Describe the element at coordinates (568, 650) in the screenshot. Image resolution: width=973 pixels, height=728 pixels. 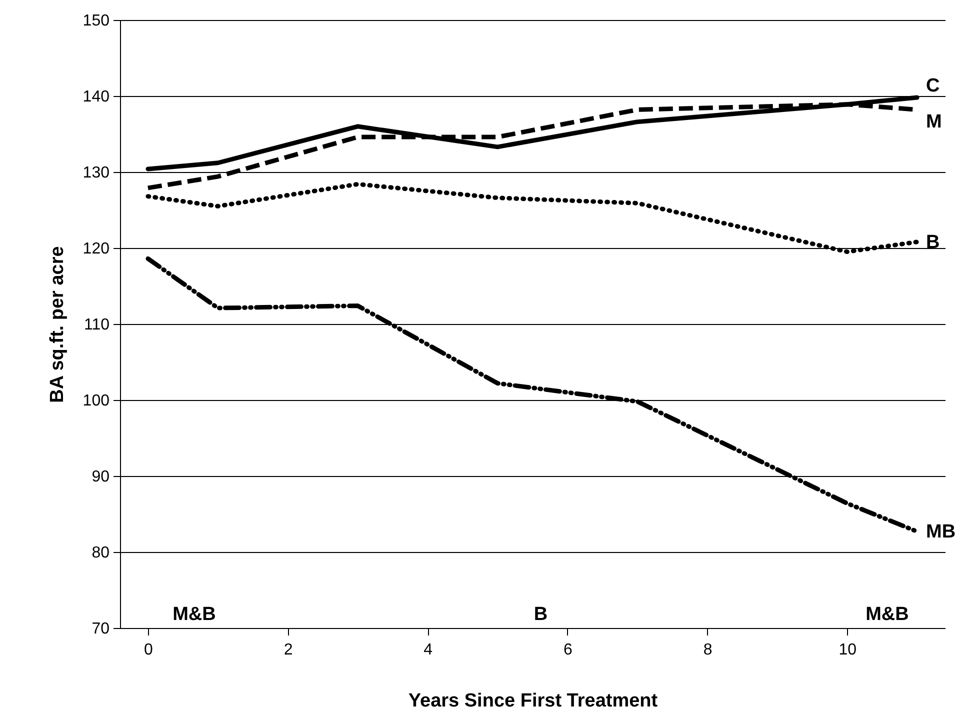
I see `x-tick-label: 6` at that location.